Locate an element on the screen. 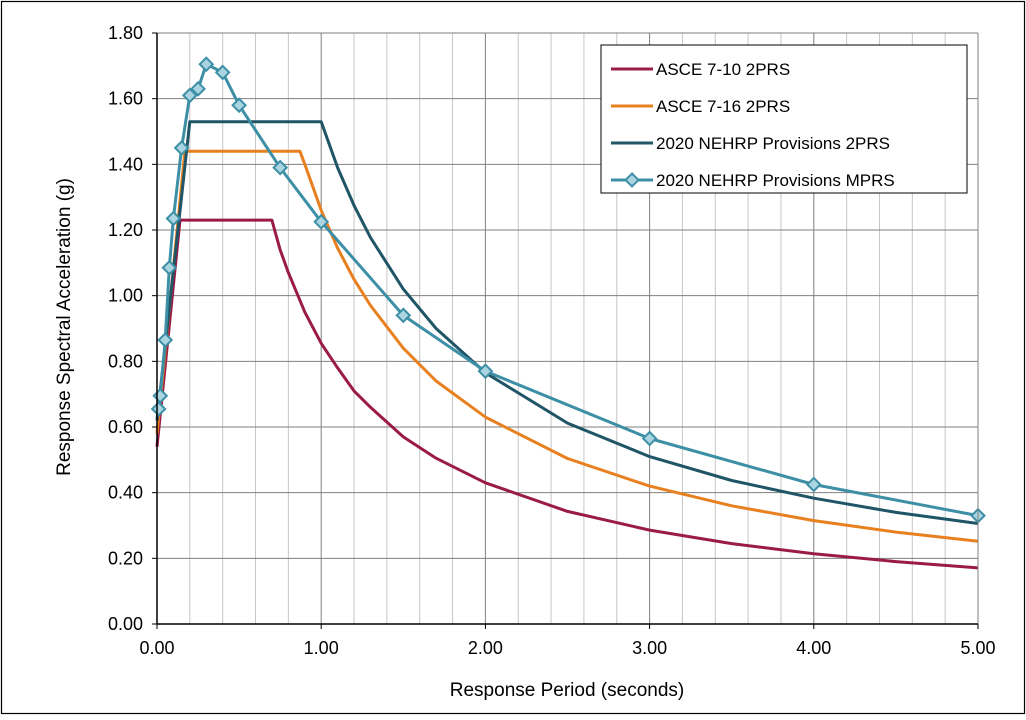 Image resolution: width=1026 pixels, height=720 pixels. y-tick-label: 1.60 is located at coordinates (125, 99).